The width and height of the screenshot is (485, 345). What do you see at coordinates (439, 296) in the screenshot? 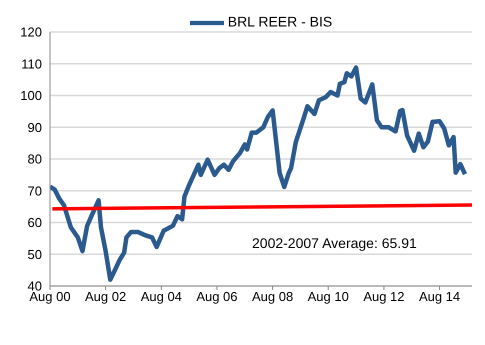
I see `x-tick-label: Aug 14` at bounding box center [439, 296].